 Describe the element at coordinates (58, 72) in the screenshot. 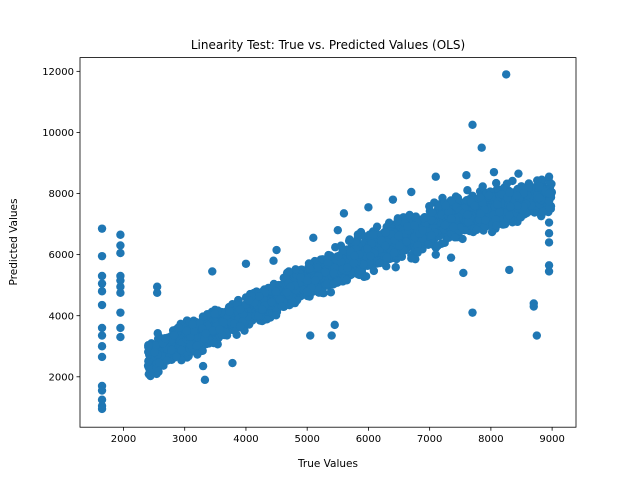

I see `y-tick-label: 12000` at that location.